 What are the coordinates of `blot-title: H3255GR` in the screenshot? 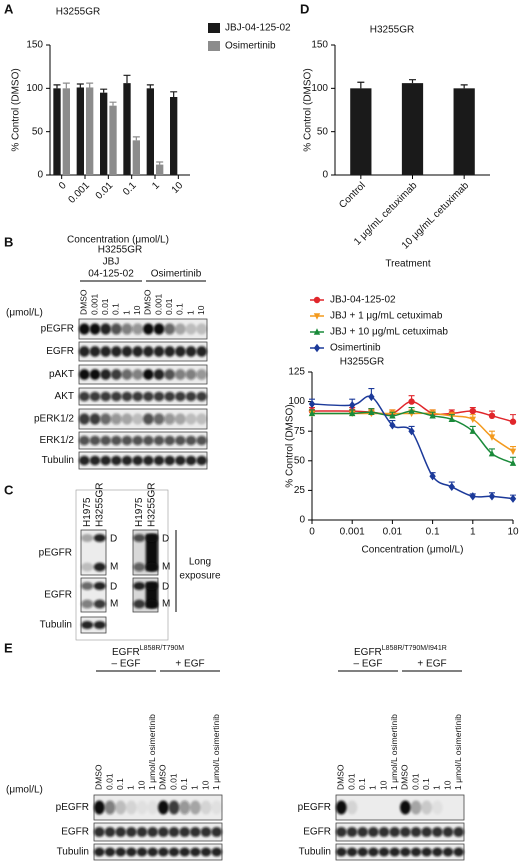 It's located at (120, 250).